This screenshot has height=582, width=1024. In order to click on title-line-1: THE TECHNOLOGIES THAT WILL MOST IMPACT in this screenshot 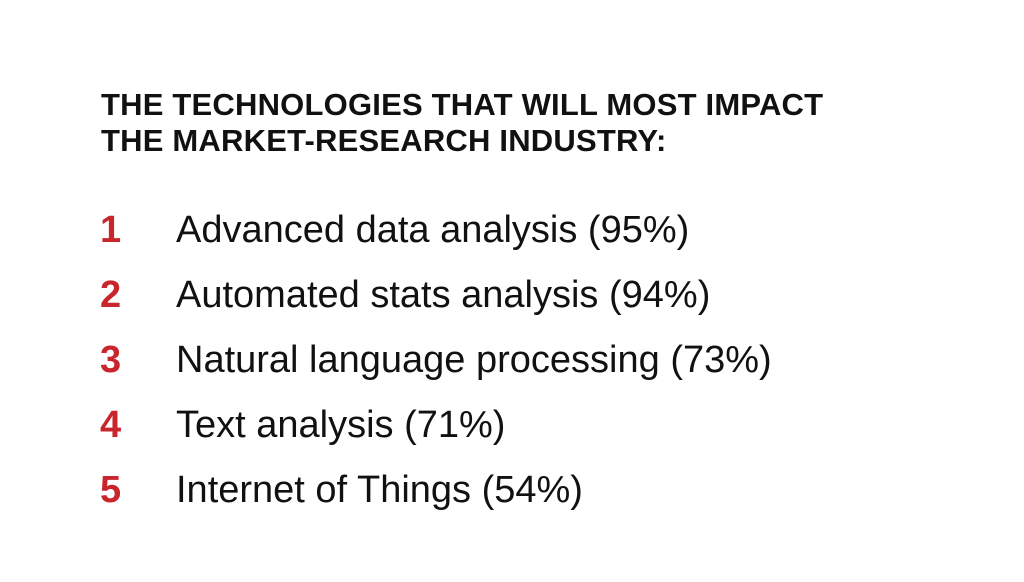, I will do `click(462, 104)`.